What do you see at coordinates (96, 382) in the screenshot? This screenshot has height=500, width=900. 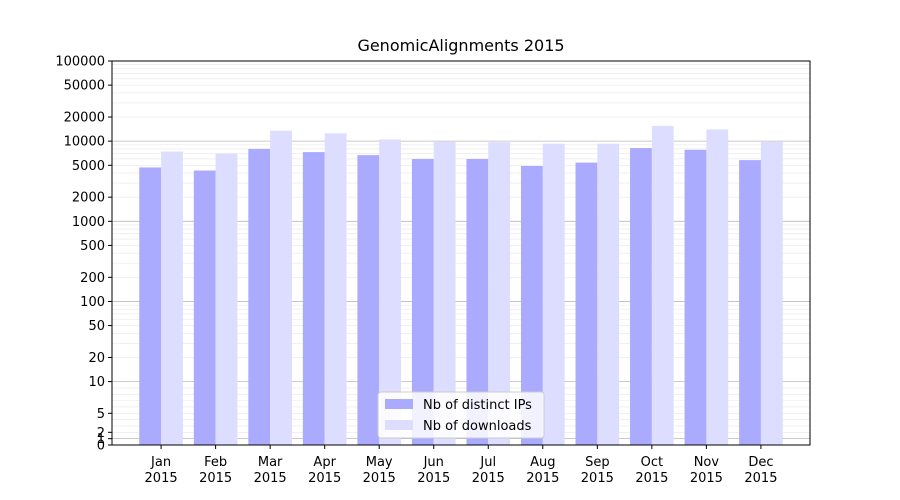 I see `y-tick-label: 10` at bounding box center [96, 382].